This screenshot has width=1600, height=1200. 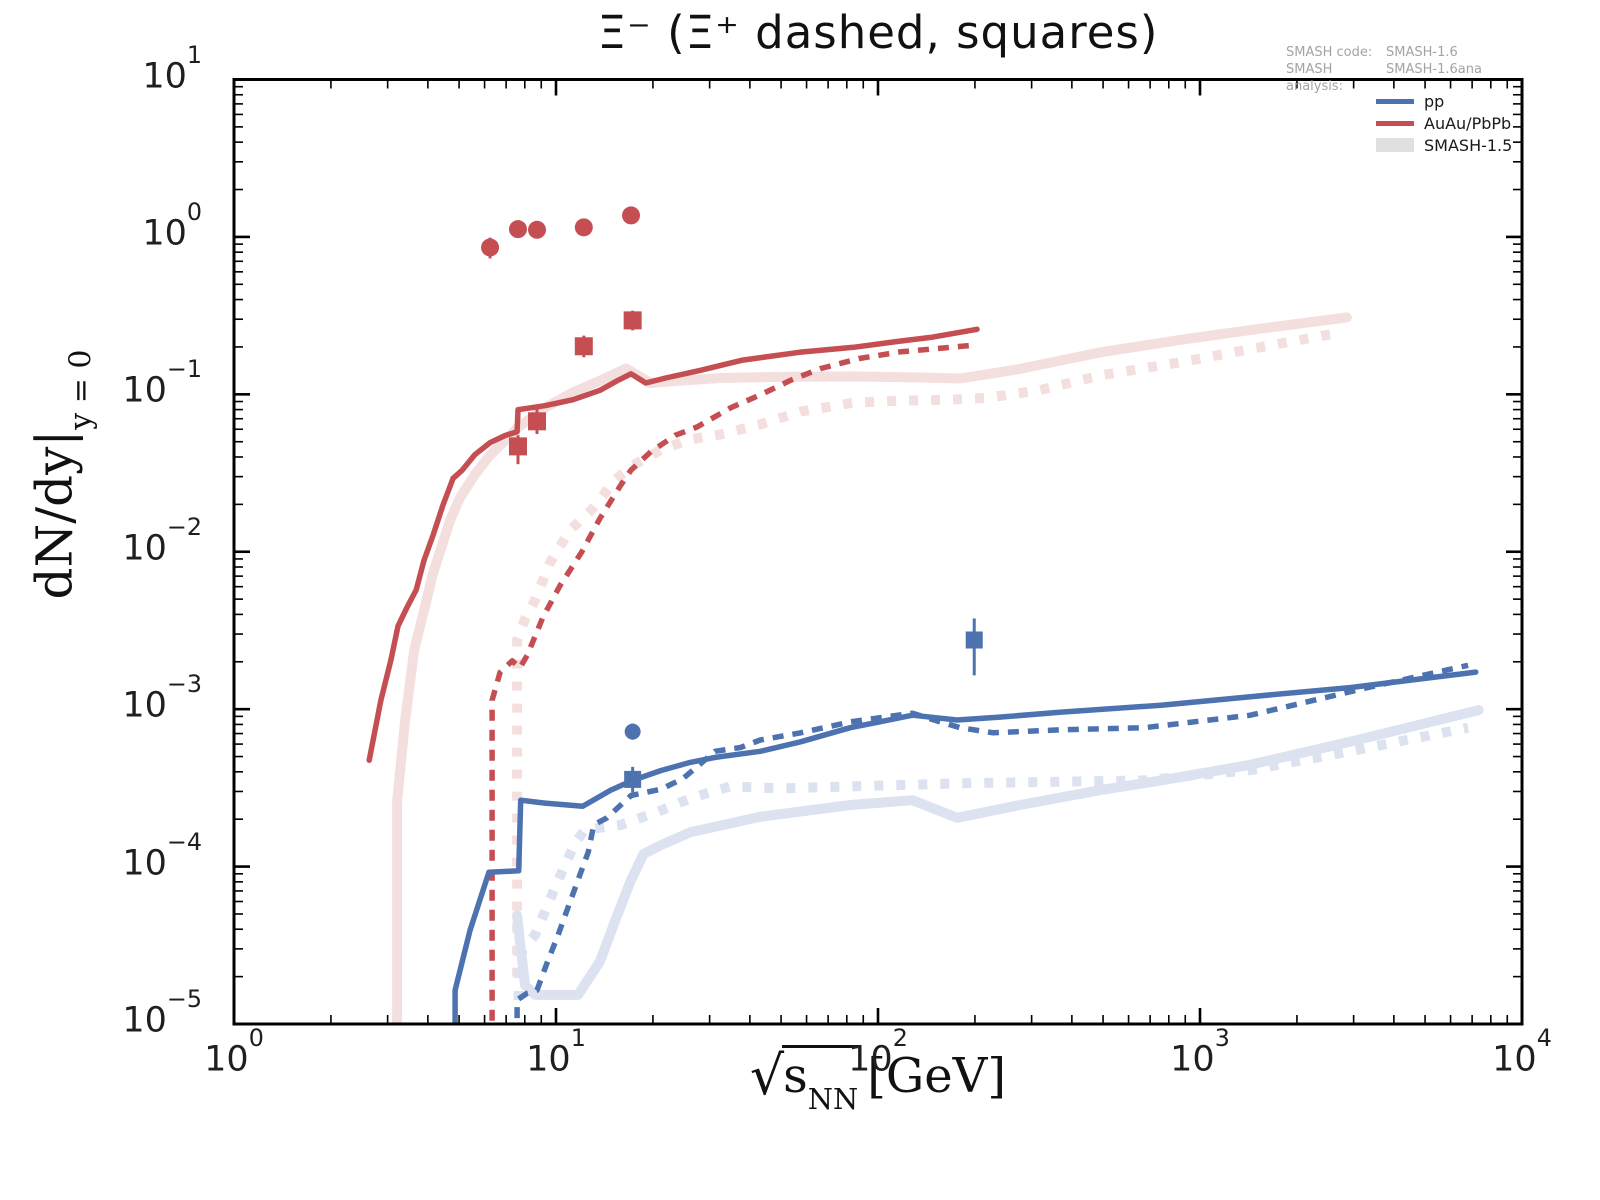 What do you see at coordinates (1468, 123) in the screenshot?
I see `legend-label: AuAu/PbPb` at bounding box center [1468, 123].